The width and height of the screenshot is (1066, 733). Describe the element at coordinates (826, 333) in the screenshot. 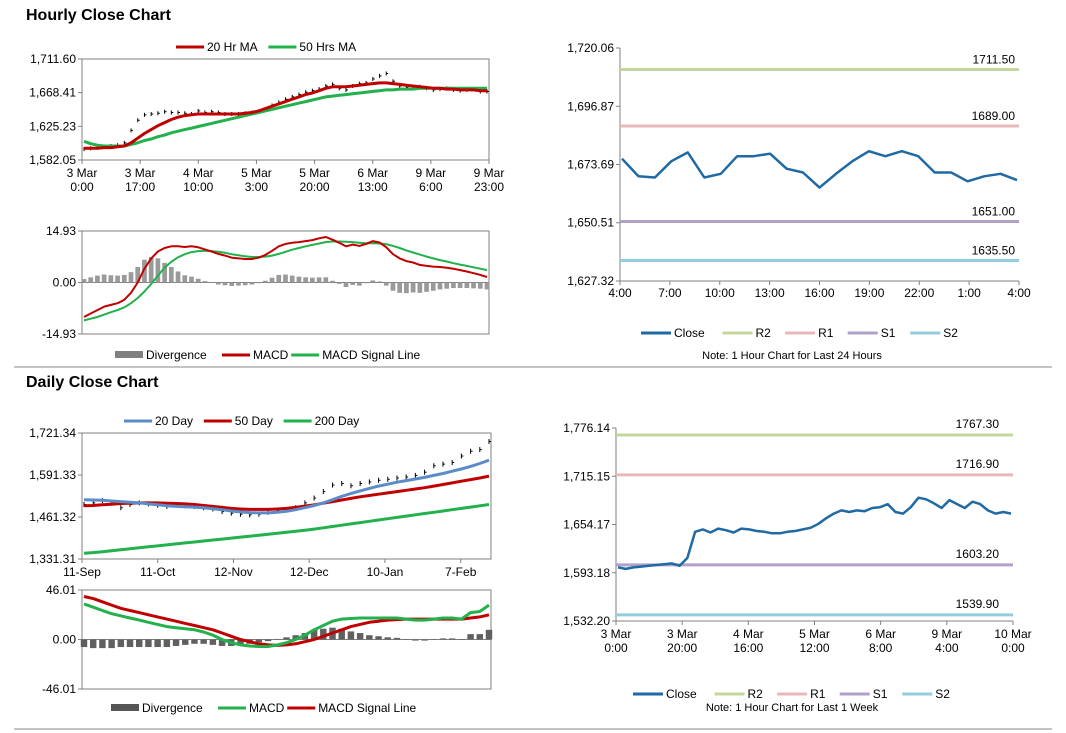

I see `hourly-levels-legend-label: R1` at that location.